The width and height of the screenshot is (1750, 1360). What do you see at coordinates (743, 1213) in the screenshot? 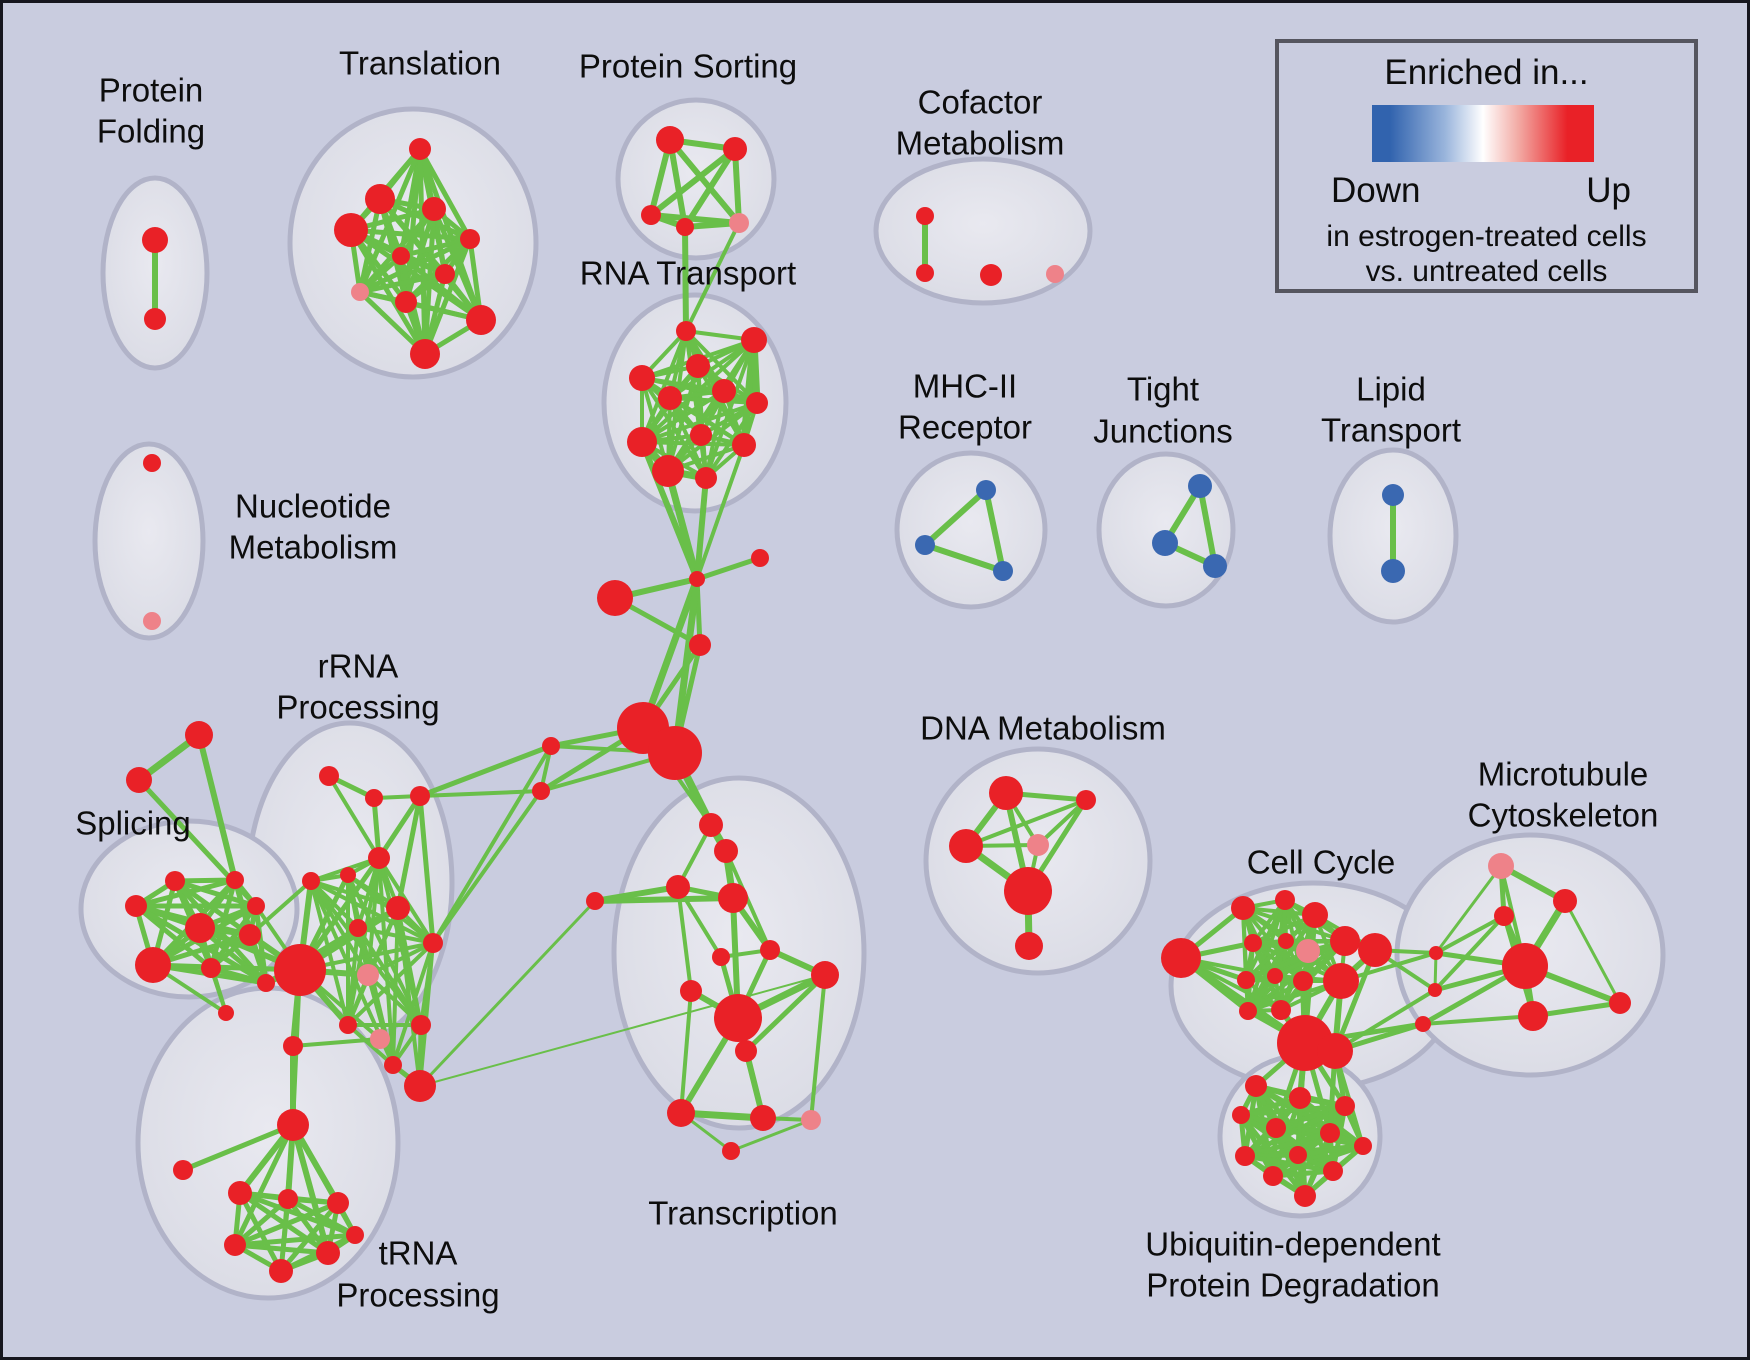
I see `cluster-label-transcription-line1: Transcription` at bounding box center [743, 1213].